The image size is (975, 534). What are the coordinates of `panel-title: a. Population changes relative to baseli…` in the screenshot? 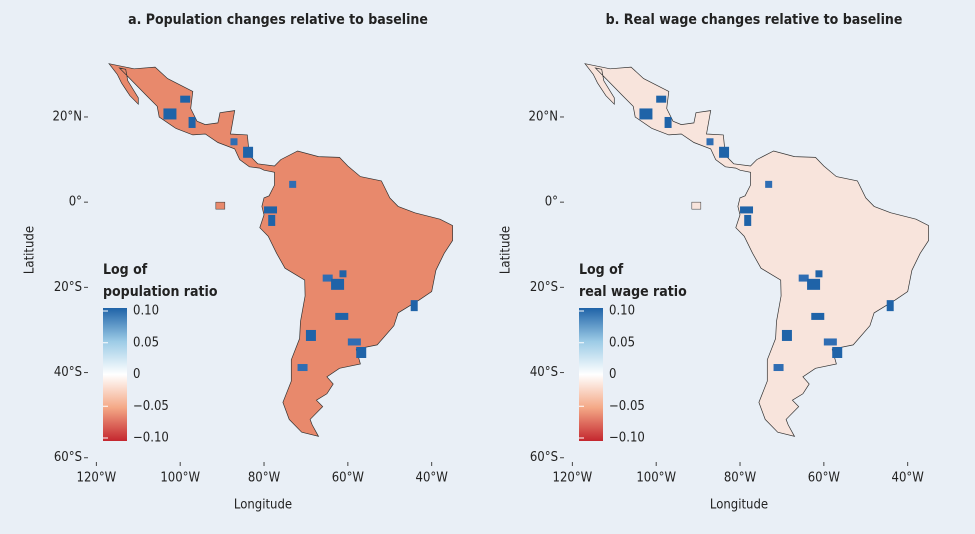 It's located at (278, 20).